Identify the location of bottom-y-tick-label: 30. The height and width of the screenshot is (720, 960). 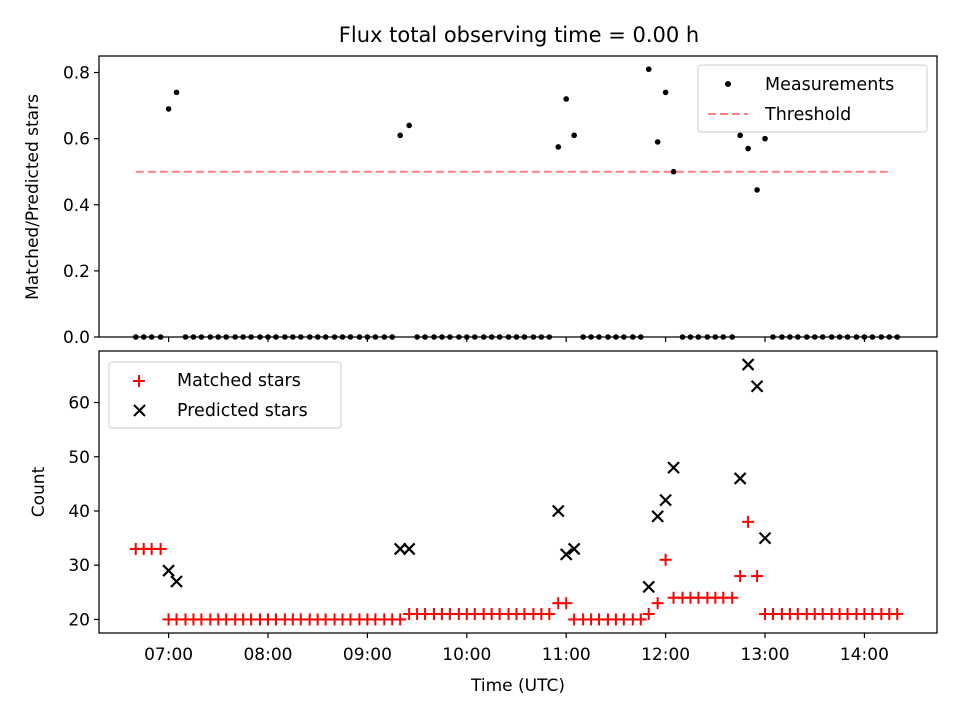
(79, 566).